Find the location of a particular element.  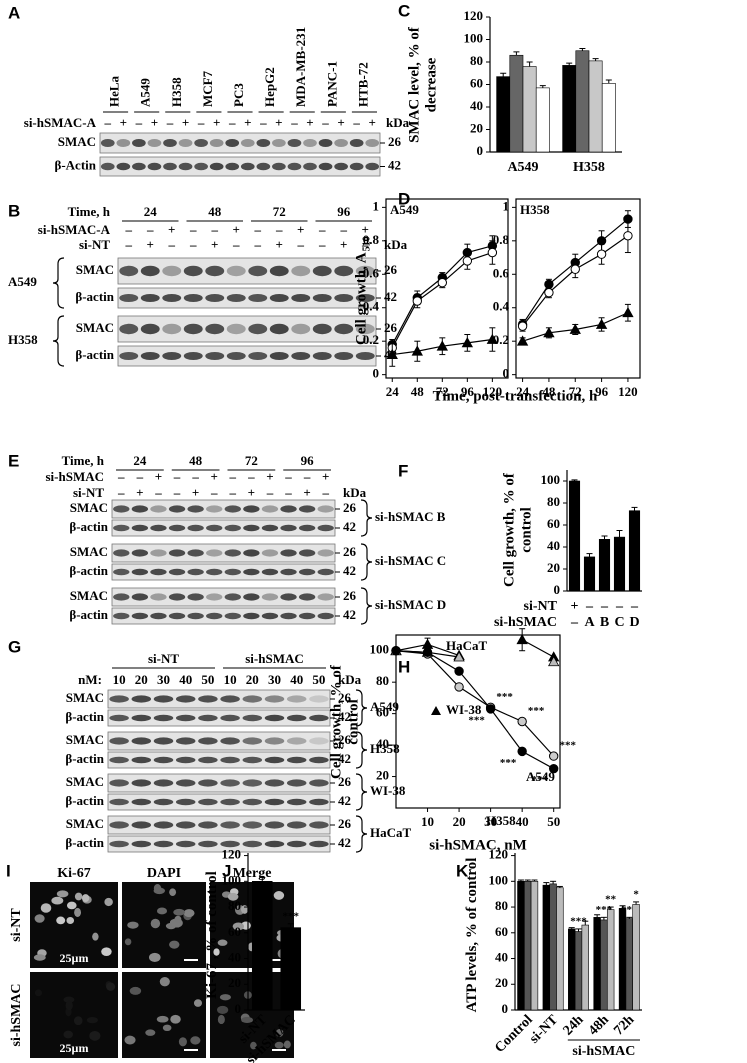

scale-label: 25µm is located at coordinates (74, 958).